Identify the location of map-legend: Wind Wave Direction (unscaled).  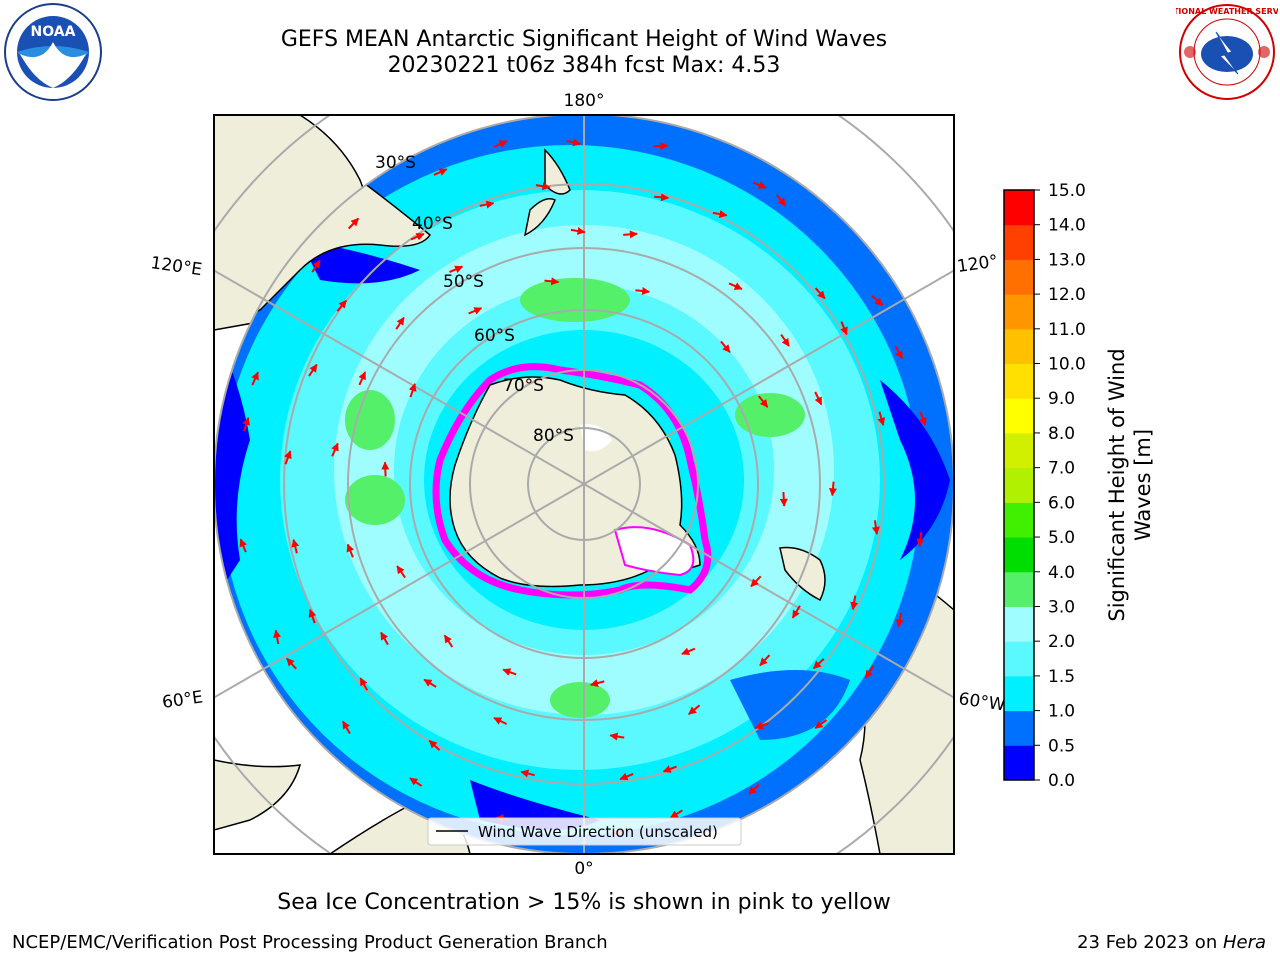
(584, 831).